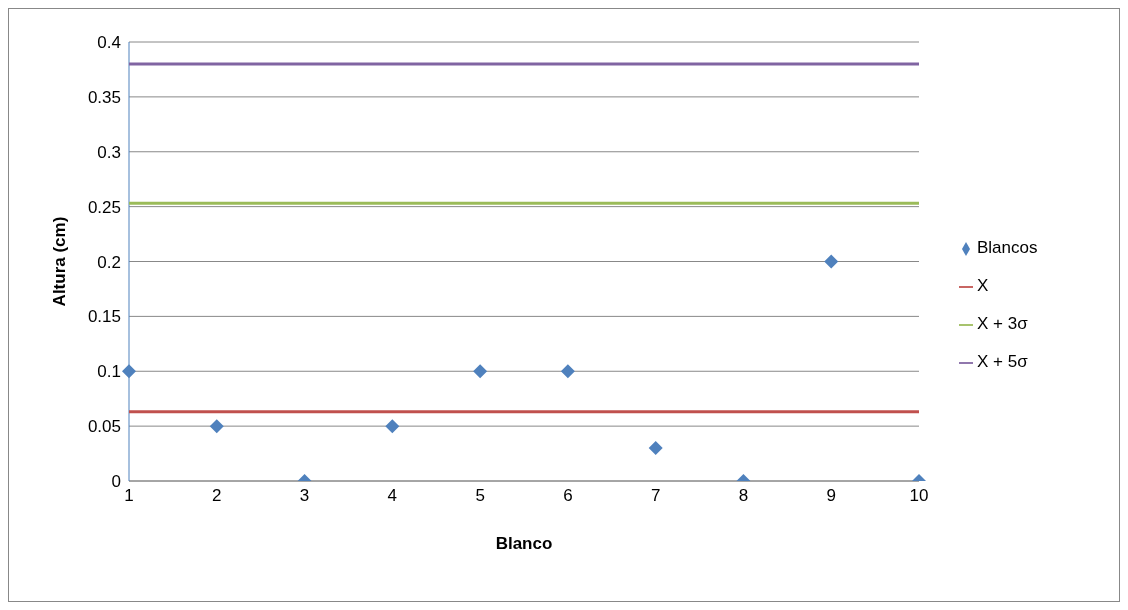 The width and height of the screenshot is (1128, 610). What do you see at coordinates (919, 496) in the screenshot?
I see `x-tick-label: 10` at bounding box center [919, 496].